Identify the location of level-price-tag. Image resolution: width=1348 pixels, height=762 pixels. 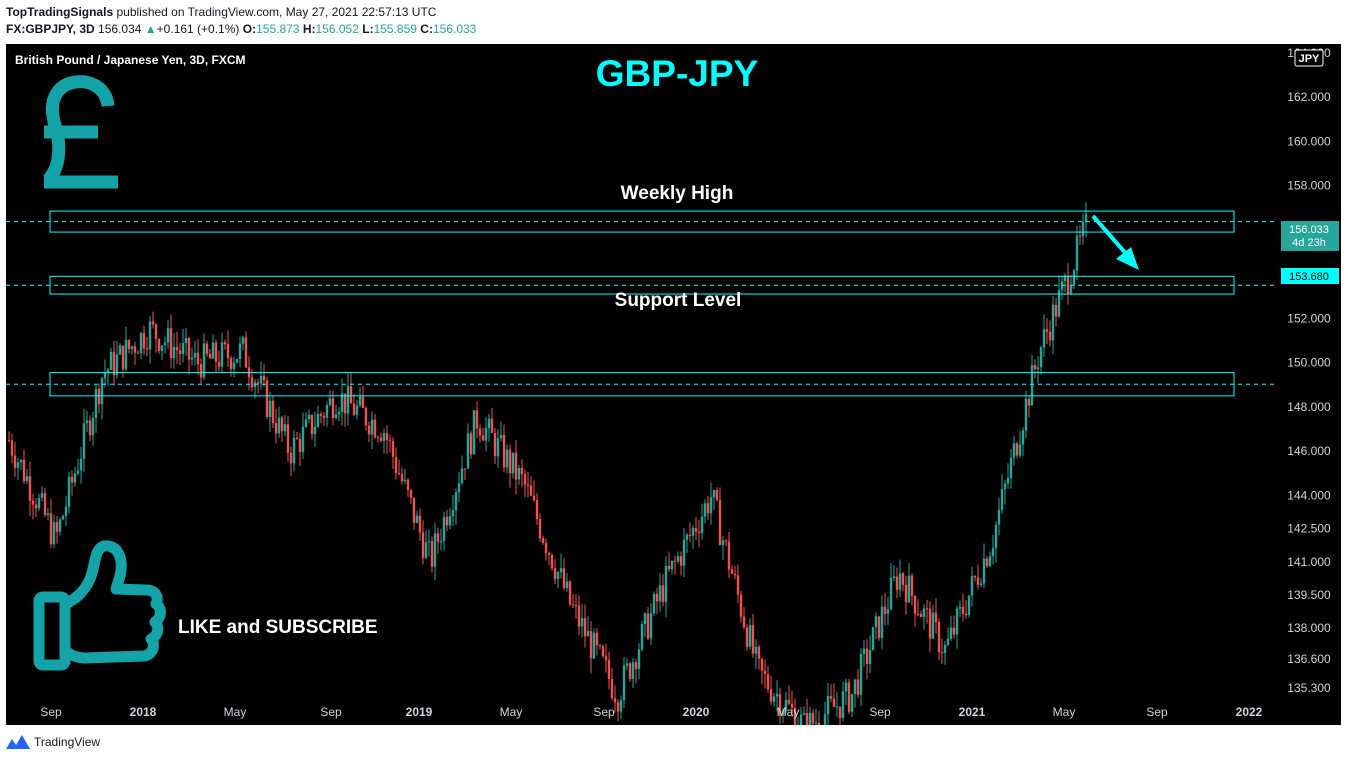
(1310, 276).